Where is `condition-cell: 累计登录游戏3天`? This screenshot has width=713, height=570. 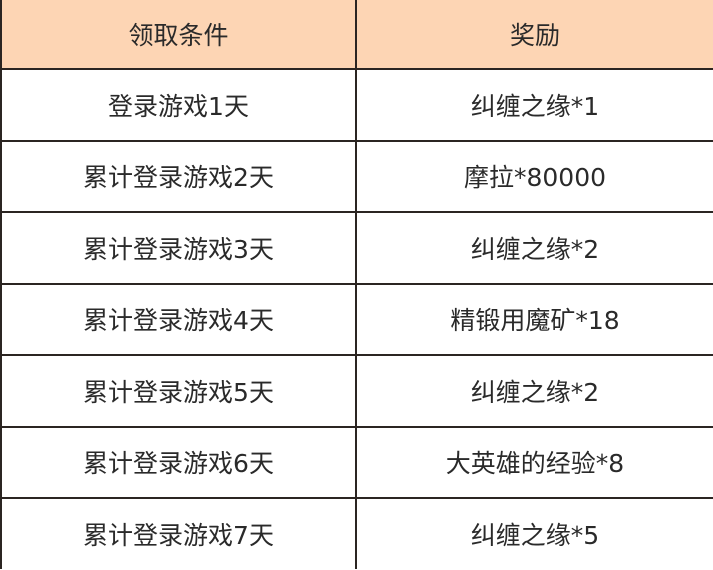
condition-cell: 累计登录游戏3天 is located at coordinates (178, 248).